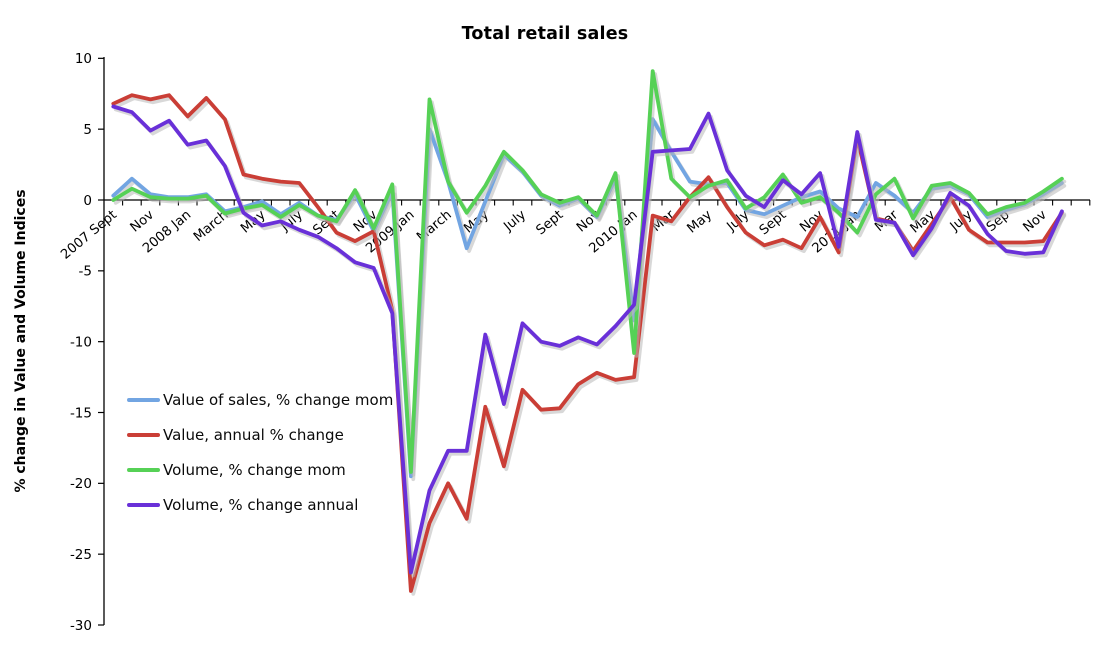 Image resolution: width=1095 pixels, height=671 pixels. I want to click on y-axis-tick-label: 5, so click(87, 130).